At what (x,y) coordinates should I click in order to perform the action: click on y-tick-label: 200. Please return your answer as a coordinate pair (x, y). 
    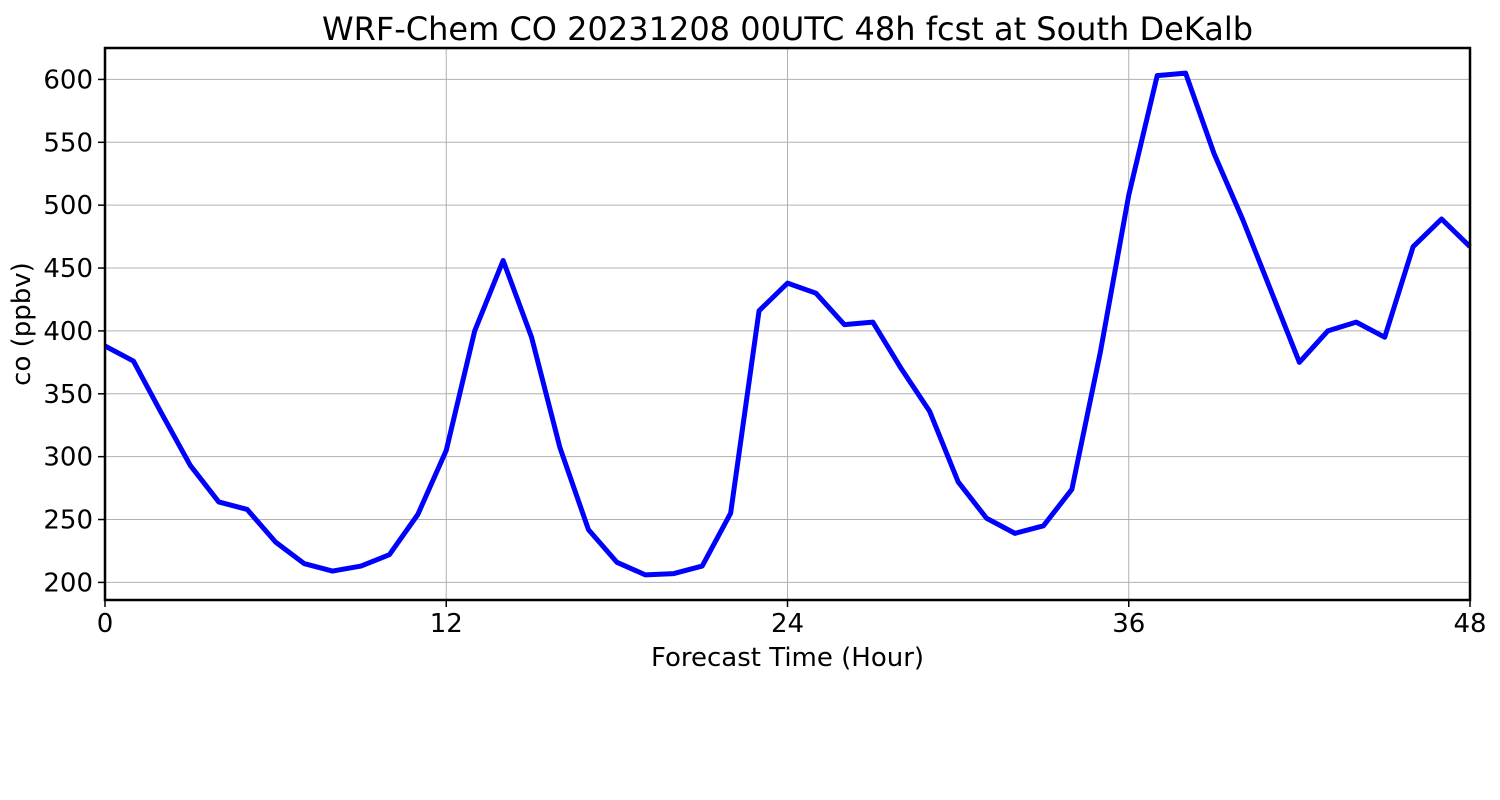
    Looking at the image, I should click on (68, 583).